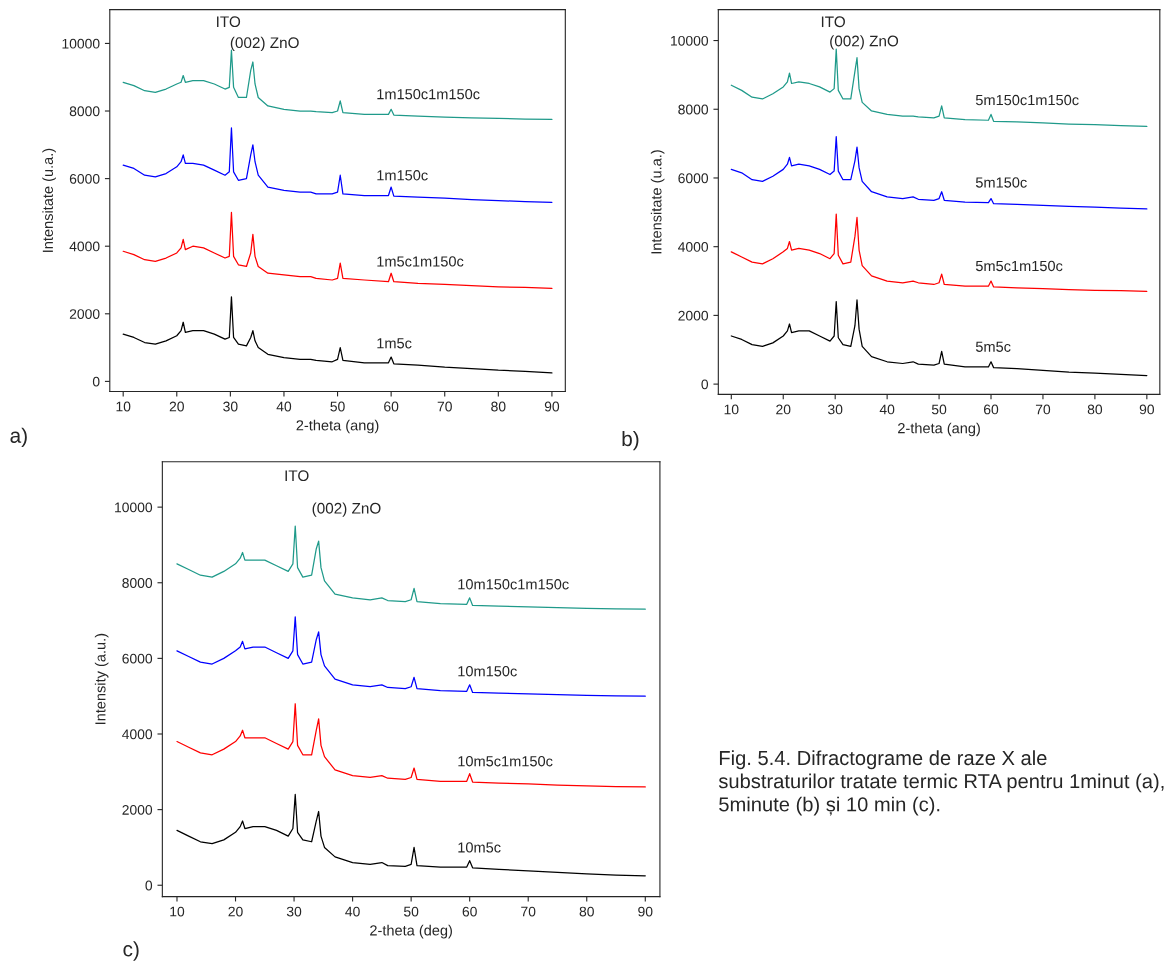 This screenshot has width=1168, height=962. I want to click on series-label: 10m150c1m150c, so click(513, 584).